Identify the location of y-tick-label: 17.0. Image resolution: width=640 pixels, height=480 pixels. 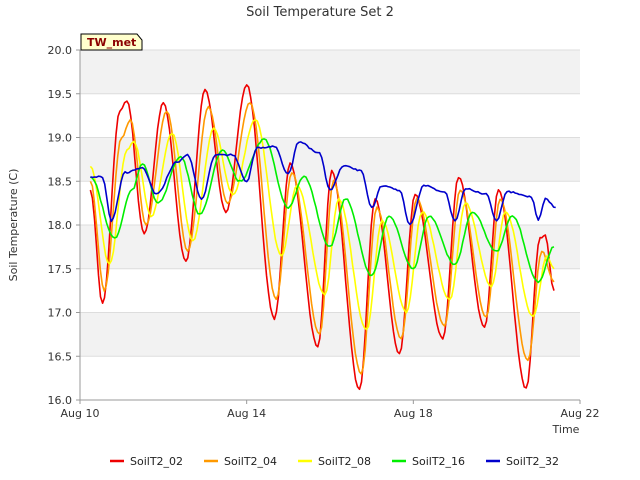
(60, 313).